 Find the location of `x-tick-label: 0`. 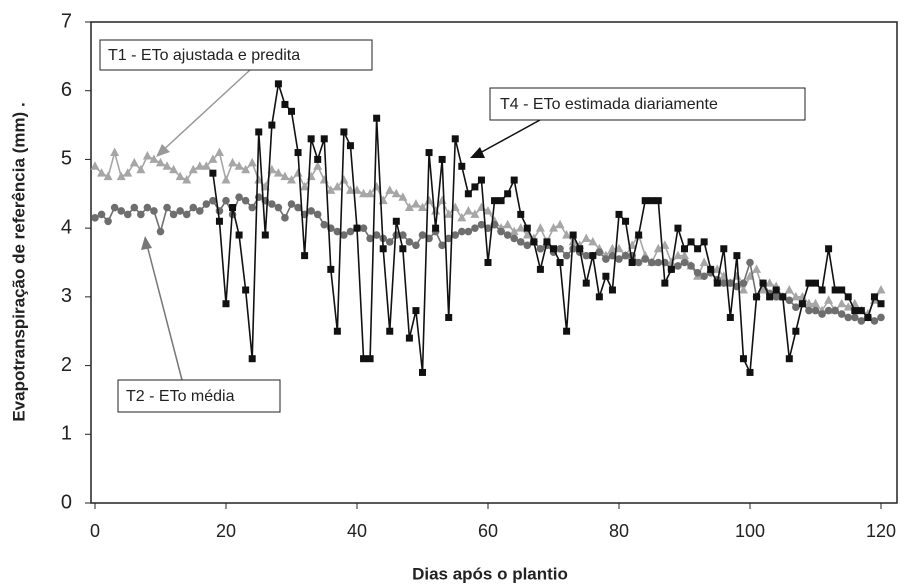

x-tick-label: 0 is located at coordinates (95, 531).